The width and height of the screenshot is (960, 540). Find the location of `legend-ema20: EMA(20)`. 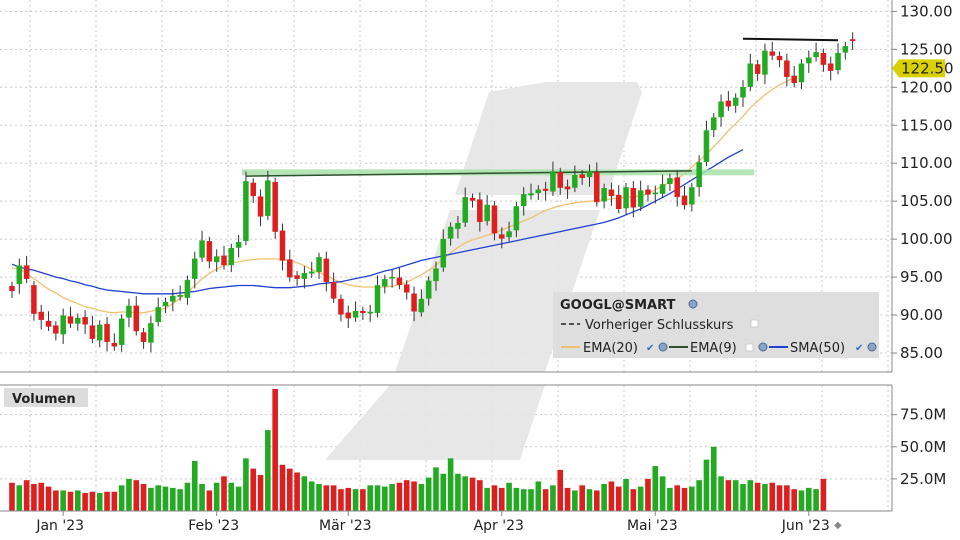

legend-ema20: EMA(20) is located at coordinates (610, 348).